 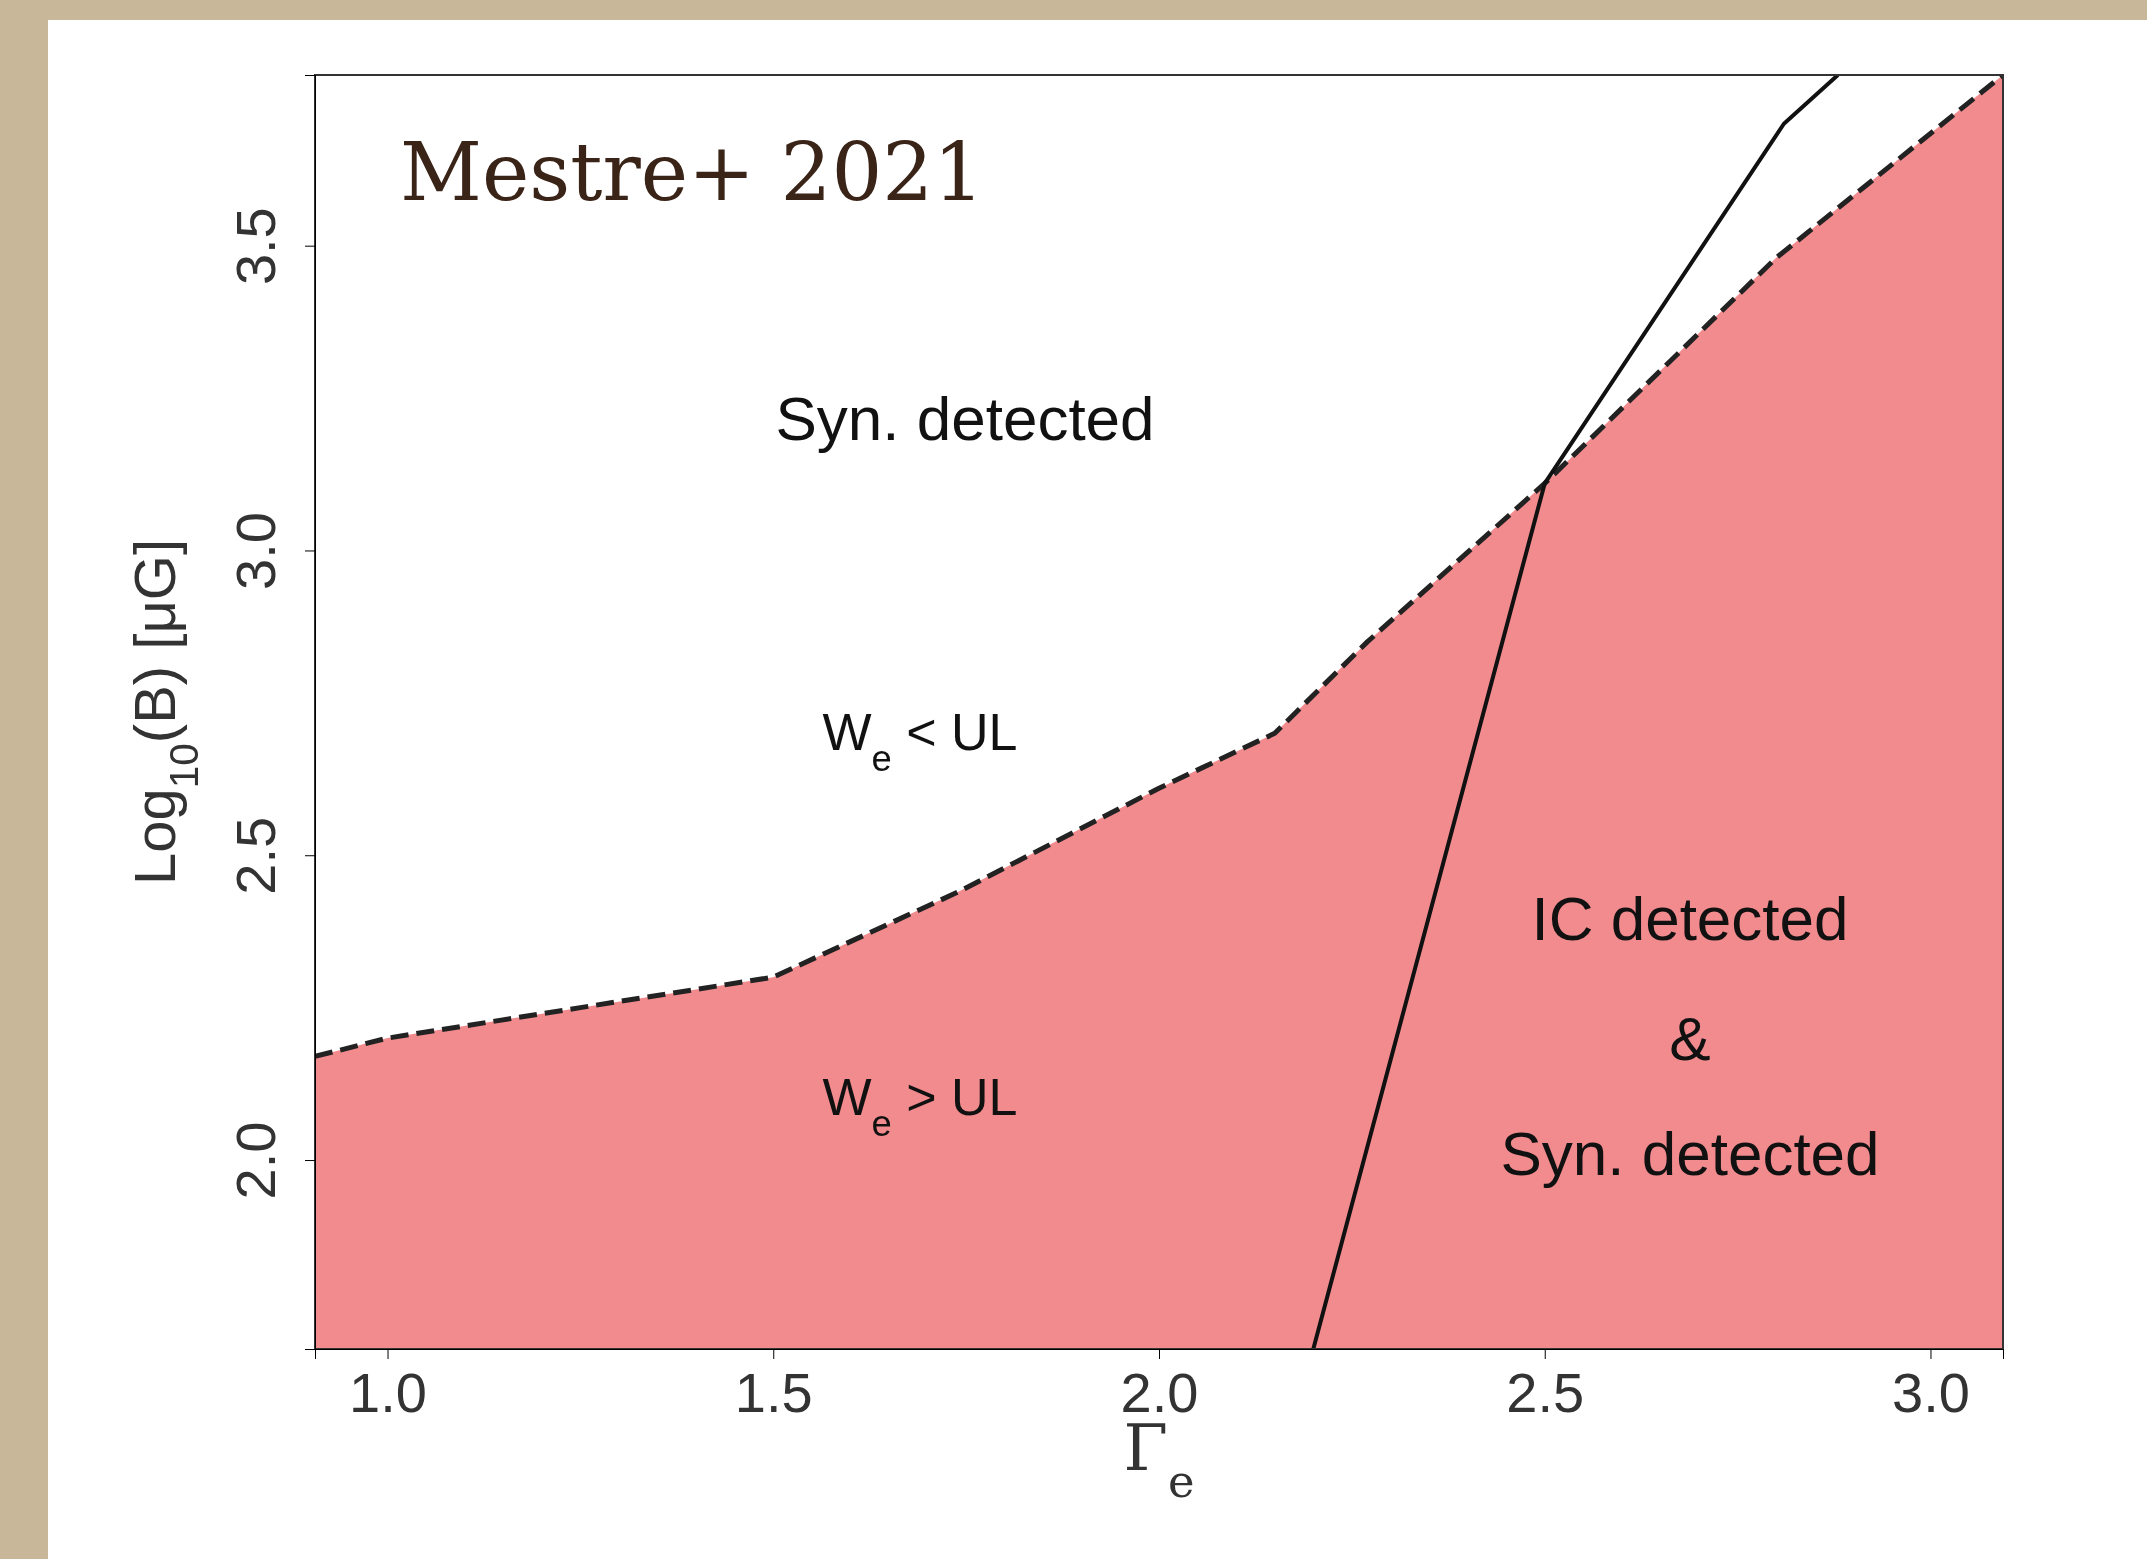 What do you see at coordinates (920, 741) in the screenshot?
I see `annotation: W$_{e}$ < UL` at bounding box center [920, 741].